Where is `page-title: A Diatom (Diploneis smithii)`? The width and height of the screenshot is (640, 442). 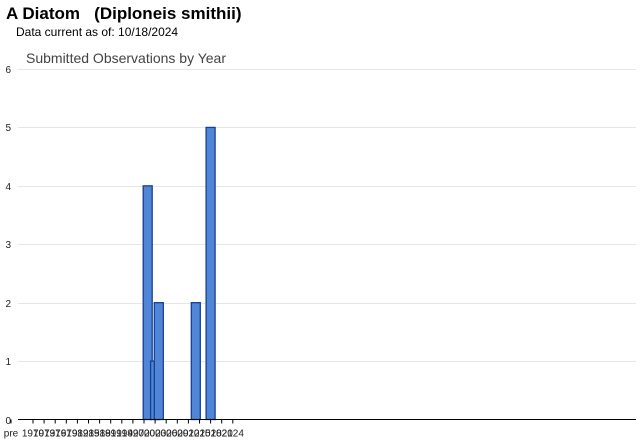 page-title: A Diatom (Diploneis smithii) is located at coordinates (124, 13).